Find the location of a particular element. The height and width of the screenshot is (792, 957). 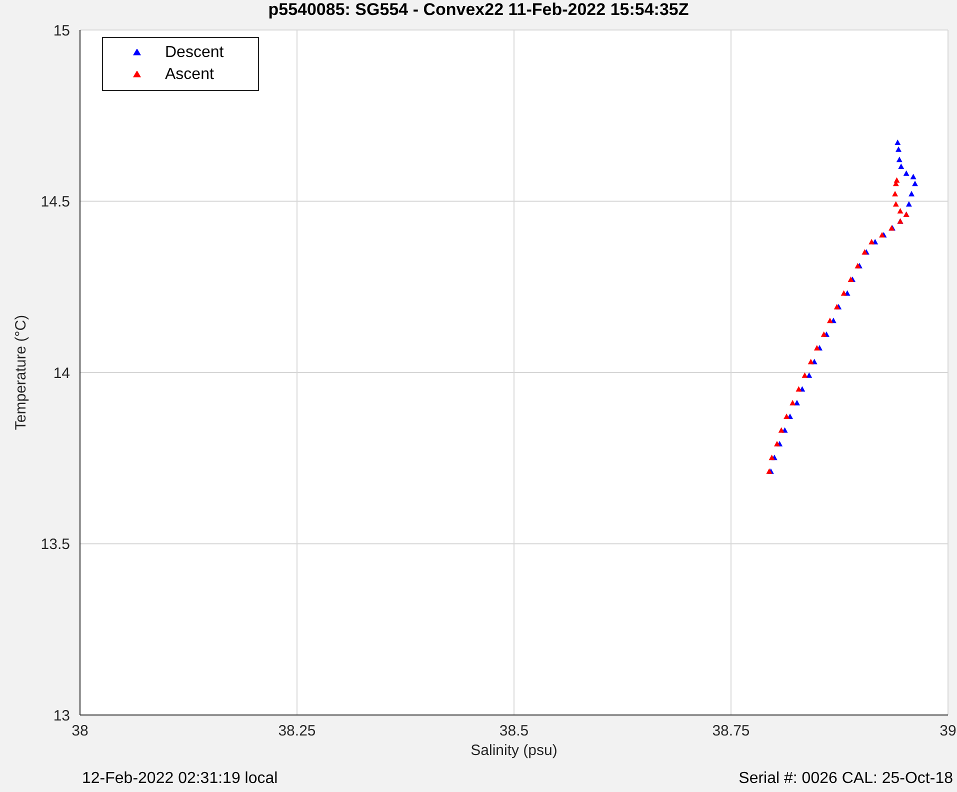

chart-title: p5540085: SG554 - Convex22 11-Feb-2022 15:54:35Z is located at coordinates (478, 10).